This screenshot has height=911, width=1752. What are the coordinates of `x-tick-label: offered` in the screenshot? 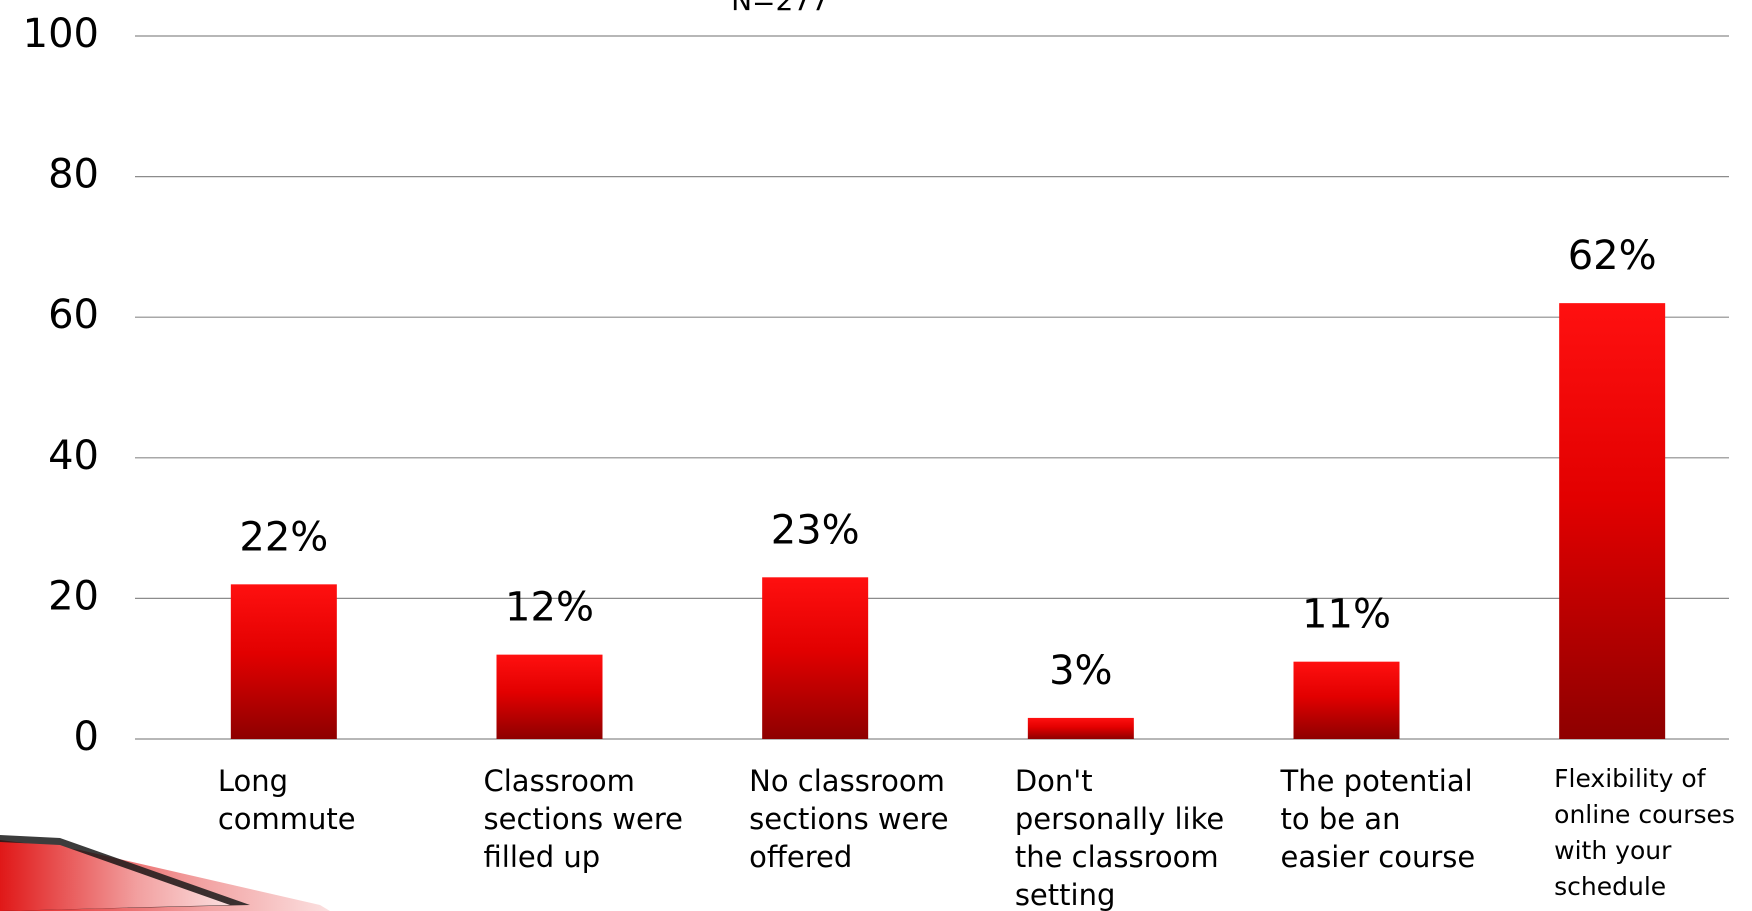 It's located at (800, 857).